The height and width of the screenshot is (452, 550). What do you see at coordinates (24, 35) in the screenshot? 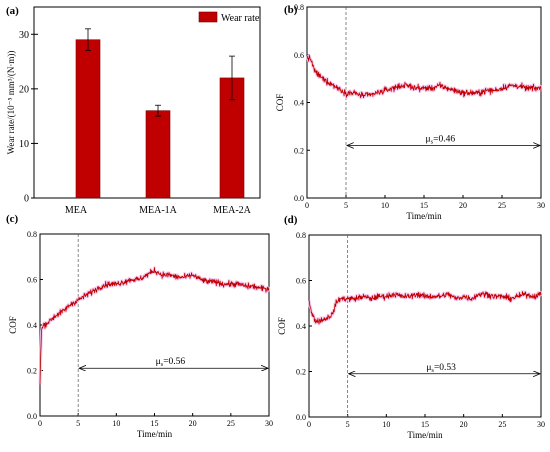
I see `y-tick-label: 30` at bounding box center [24, 35].